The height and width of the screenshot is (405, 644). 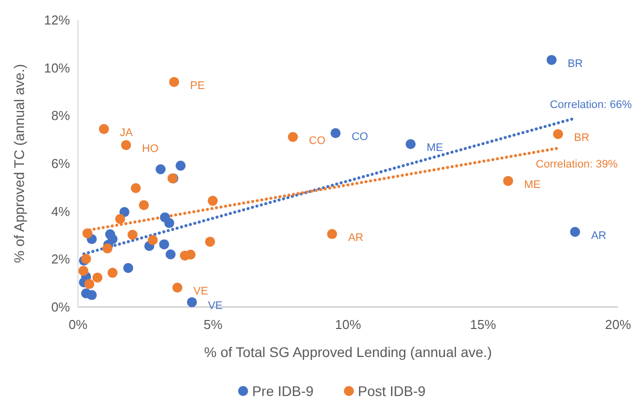 I want to click on annotation: JA, so click(x=127, y=132).